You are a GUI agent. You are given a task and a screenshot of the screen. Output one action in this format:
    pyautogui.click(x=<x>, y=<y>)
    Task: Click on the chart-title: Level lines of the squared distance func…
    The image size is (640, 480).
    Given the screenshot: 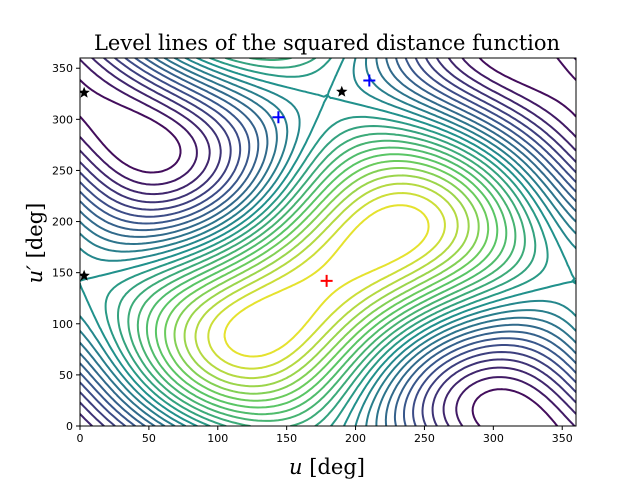 What is the action you would take?
    pyautogui.click(x=327, y=43)
    